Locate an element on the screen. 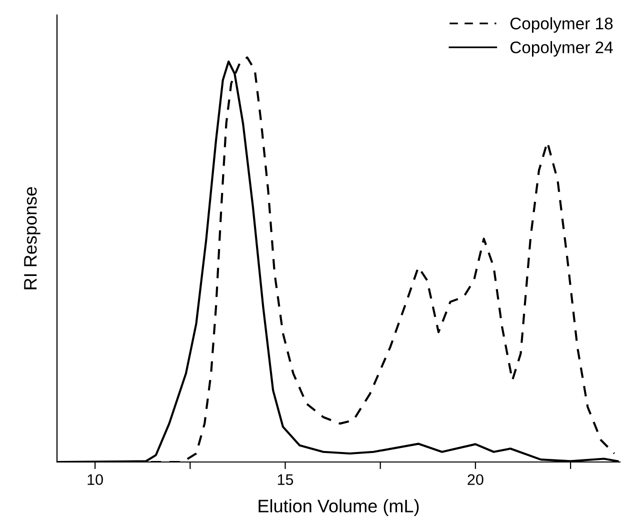 Image resolution: width=621 pixels, height=527 pixels. legend-label: Copolymer 24 is located at coordinates (561, 49).